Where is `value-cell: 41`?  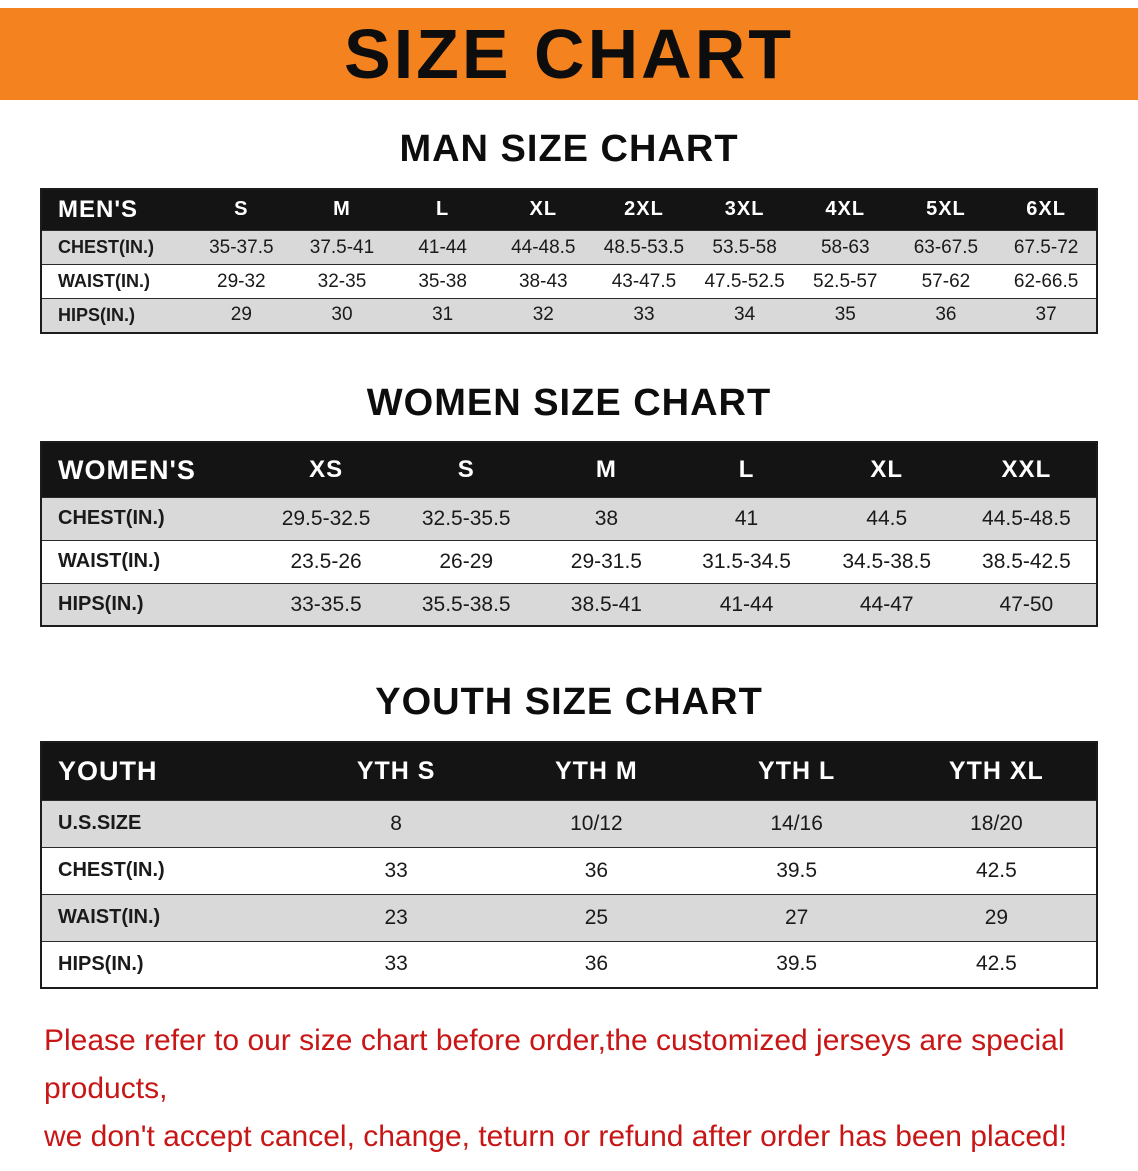
value-cell: 41 is located at coordinates (746, 518).